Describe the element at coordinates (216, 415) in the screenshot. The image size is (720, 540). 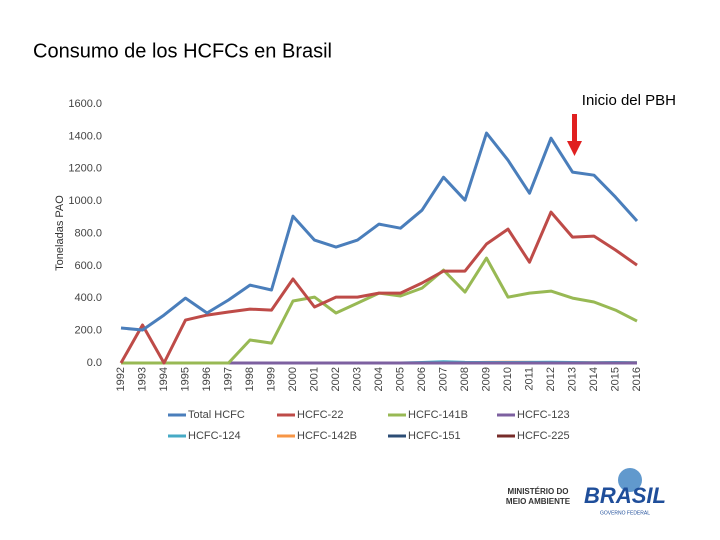
I see `legend-label: Total HCFC` at that location.